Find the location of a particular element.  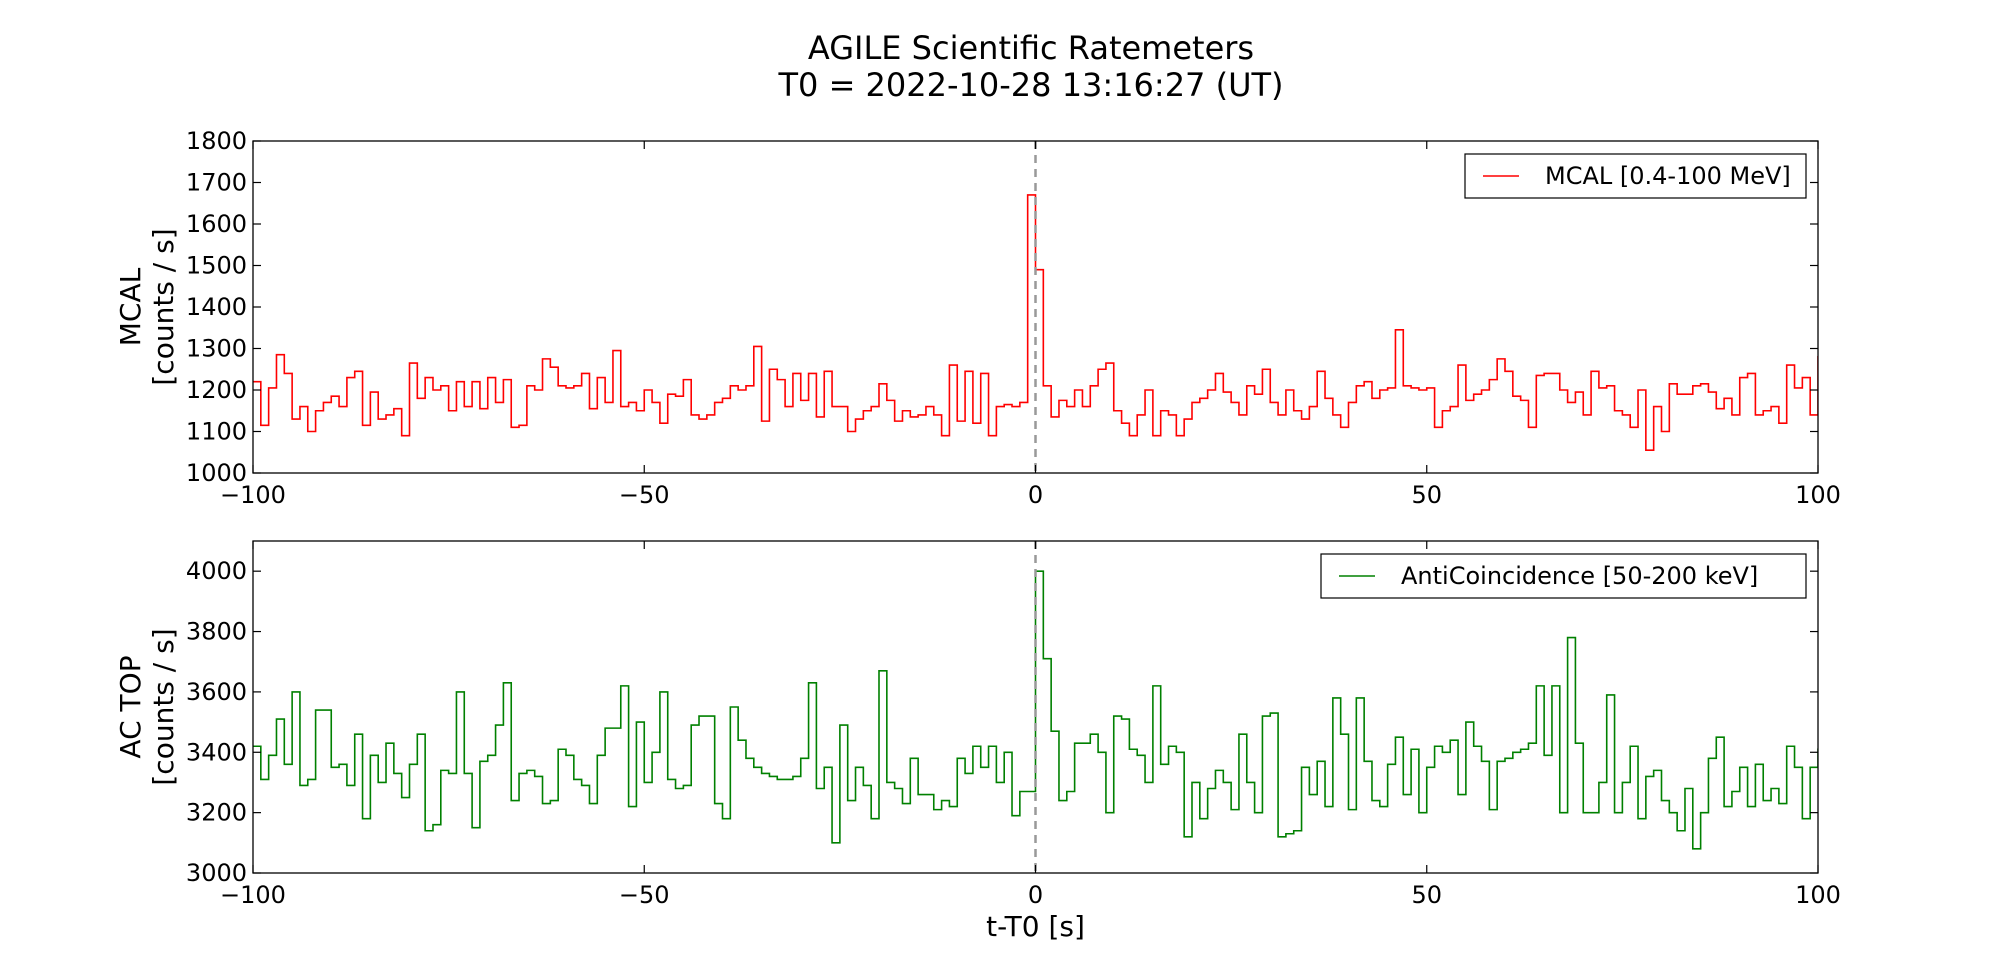

y-tick-label: 3400 is located at coordinates (216, 752).